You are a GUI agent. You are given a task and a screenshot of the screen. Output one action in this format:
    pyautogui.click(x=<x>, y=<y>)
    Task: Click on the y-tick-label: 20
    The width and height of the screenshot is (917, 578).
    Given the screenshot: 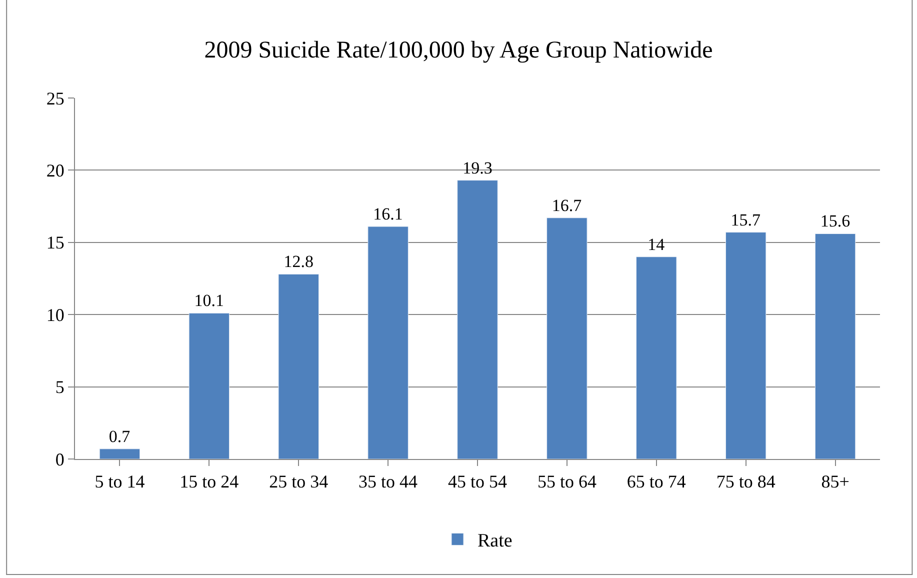 What is the action you would take?
    pyautogui.click(x=55, y=170)
    